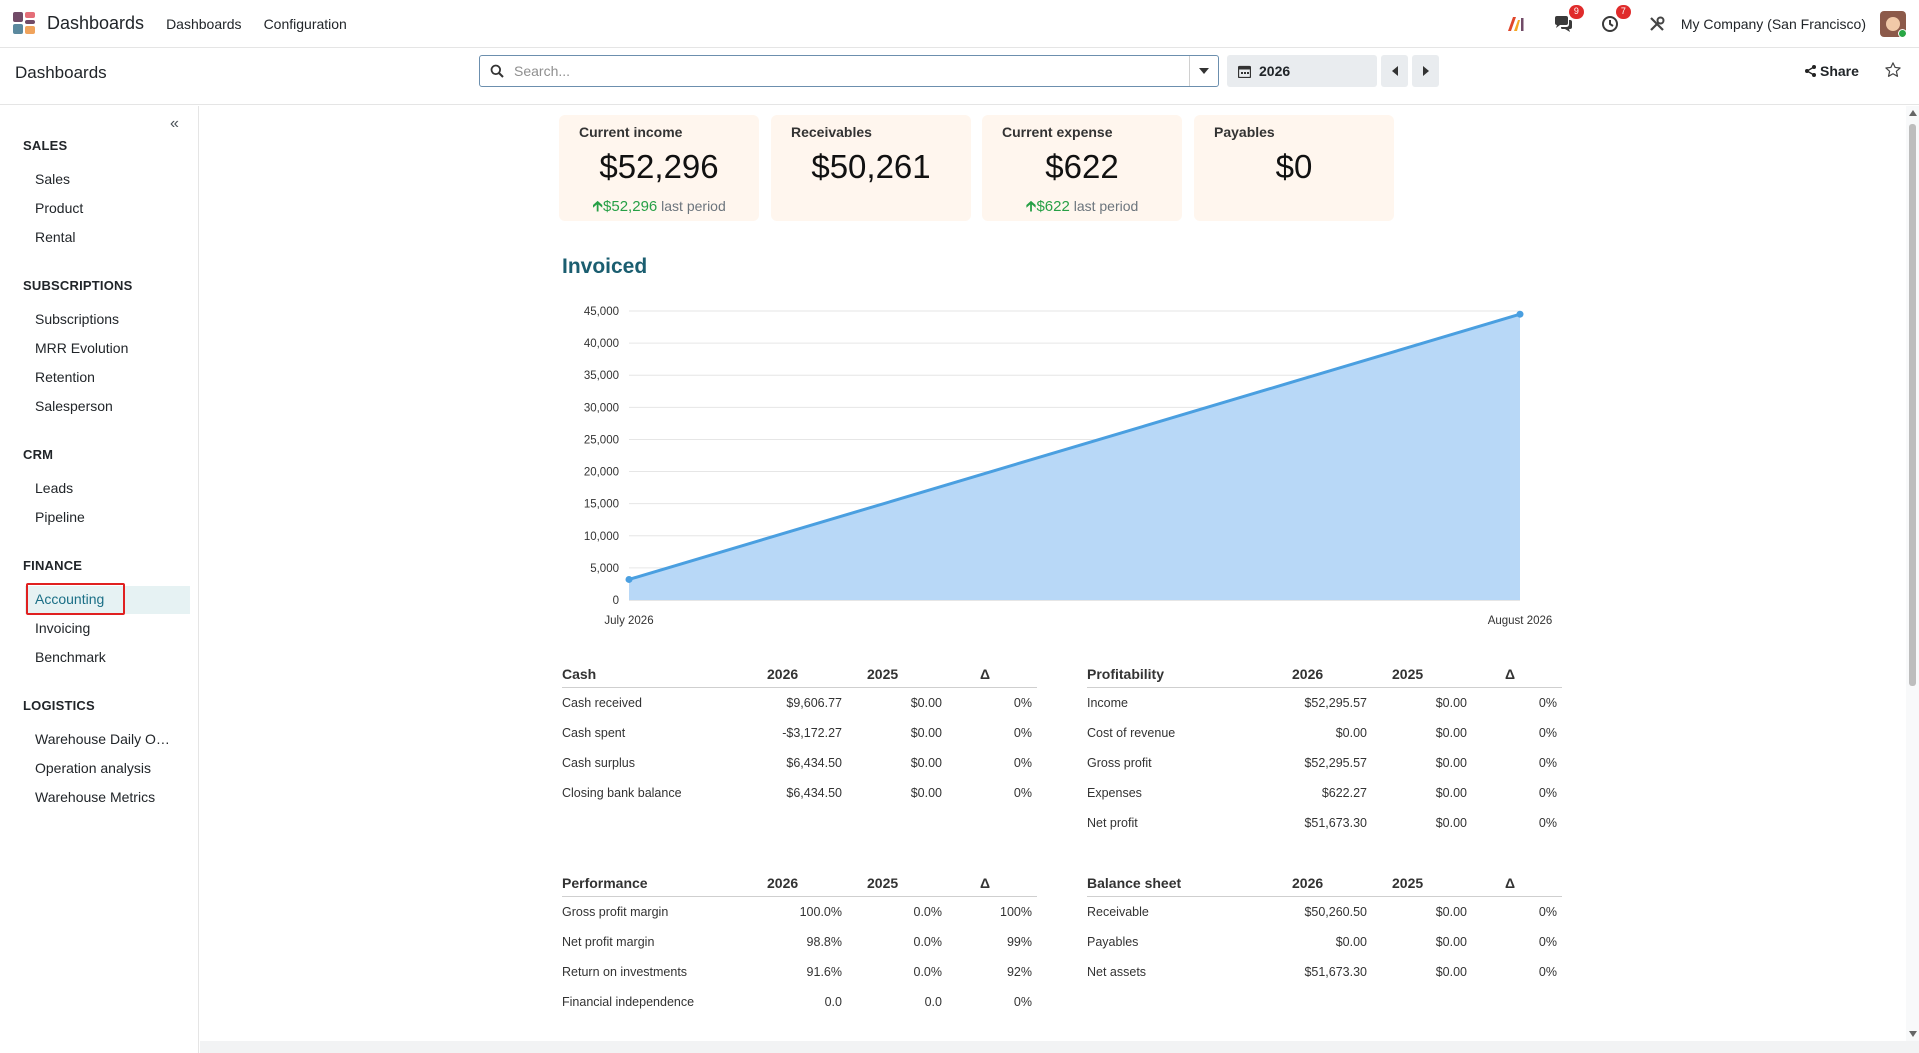 Image resolution: width=1919 pixels, height=1053 pixels. I want to click on y-tick-label: 30,000, so click(601, 408).